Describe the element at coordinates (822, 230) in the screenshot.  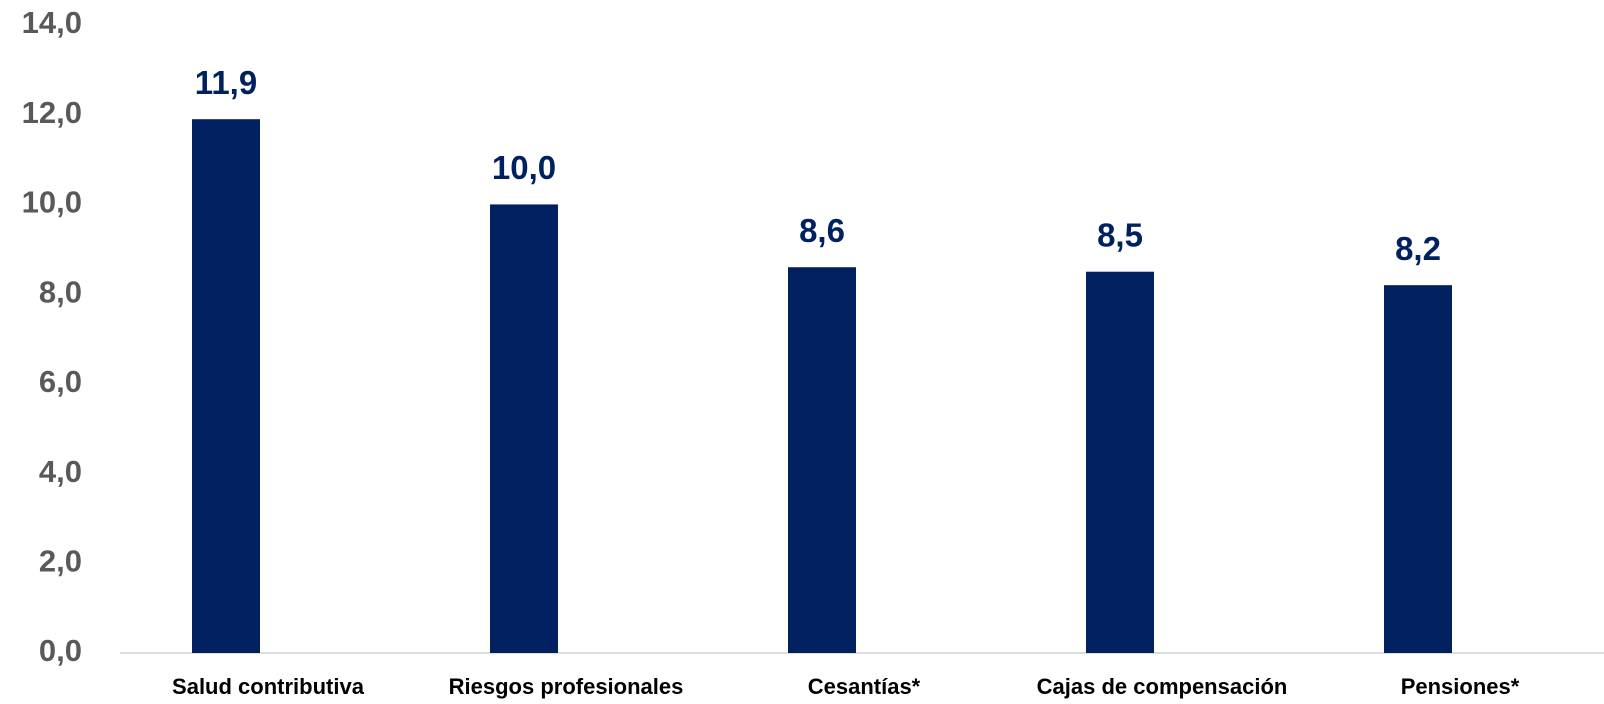
I see `value-label: 8,6` at that location.